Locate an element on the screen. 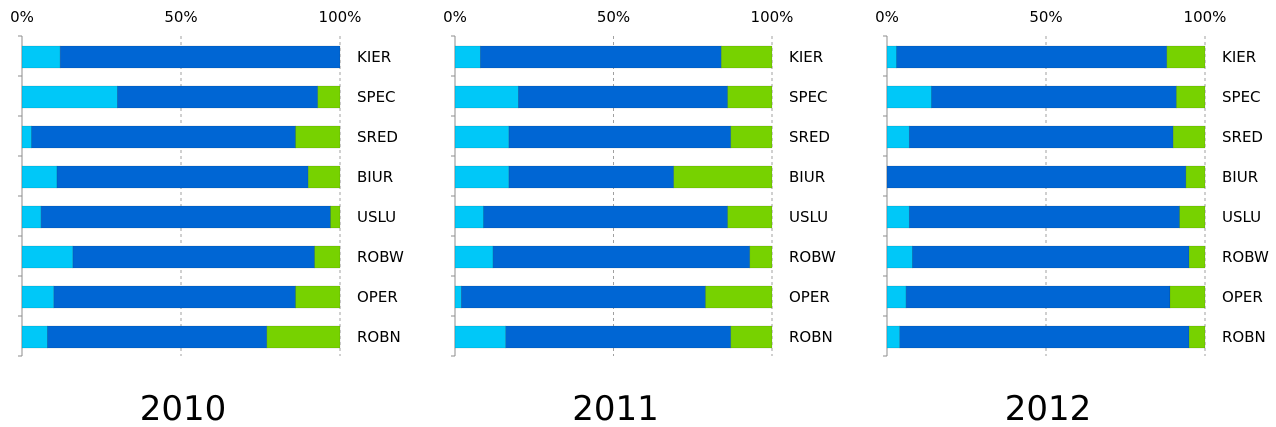 This screenshot has width=1276, height=427. chart-title: 2011 is located at coordinates (615, 408).